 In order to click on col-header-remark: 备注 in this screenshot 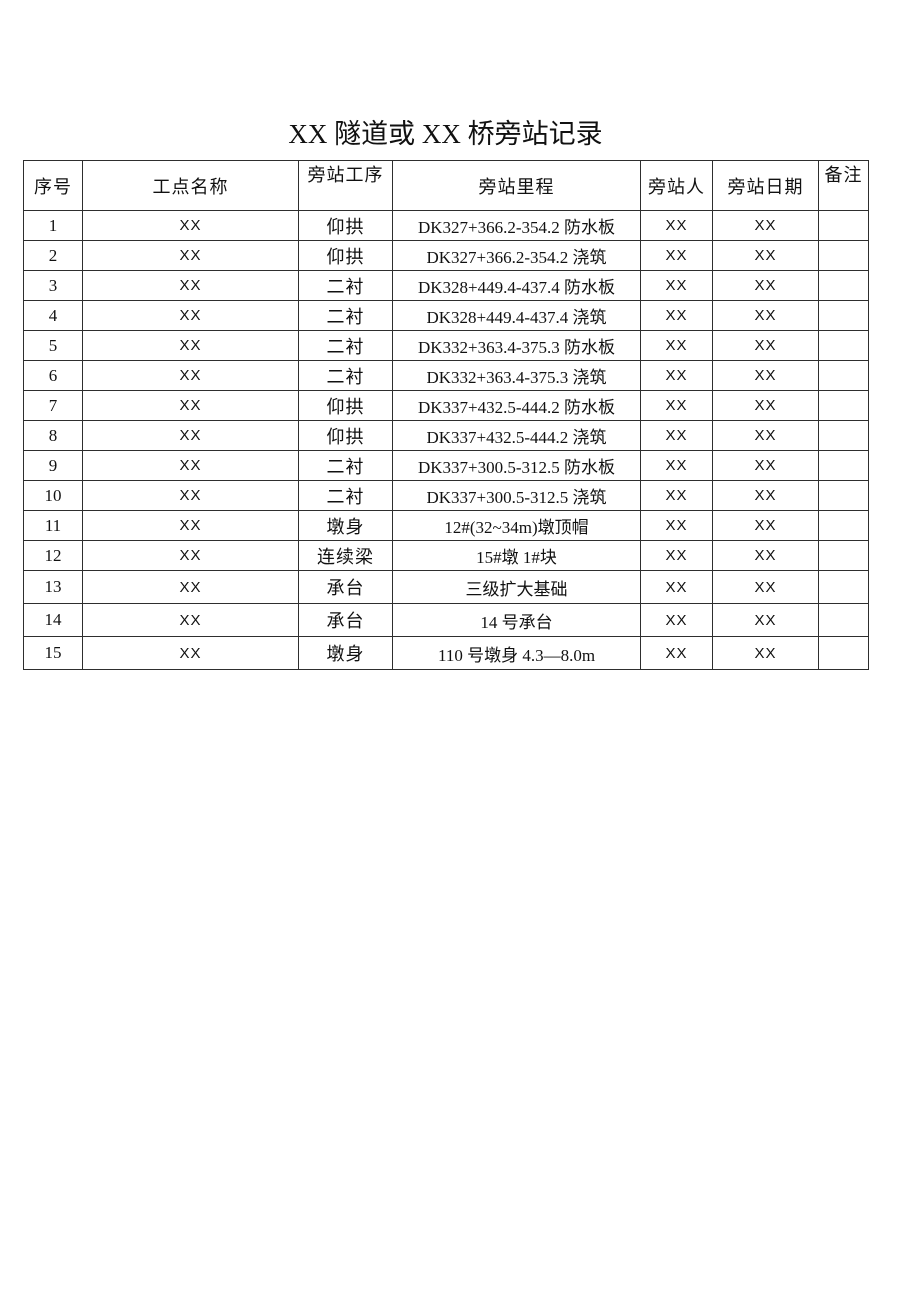, I will do `click(843, 185)`.